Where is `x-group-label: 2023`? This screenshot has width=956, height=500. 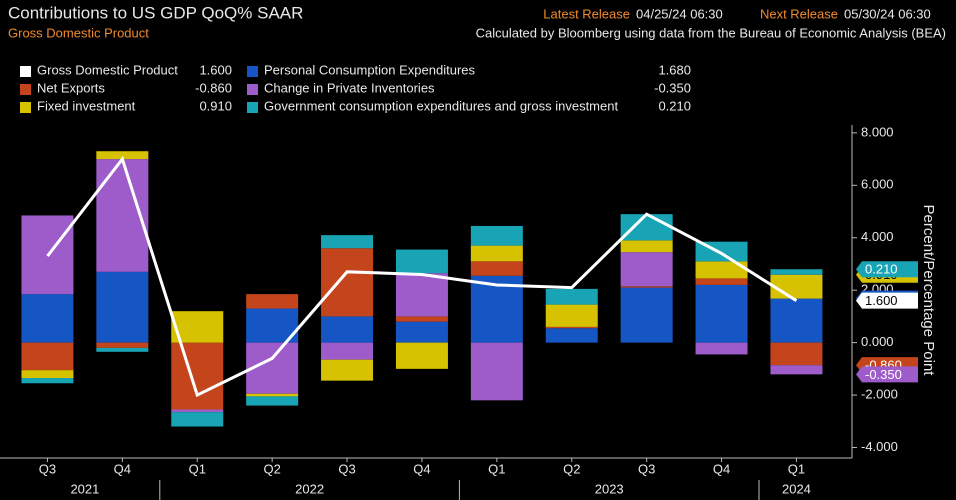
x-group-label: 2023 is located at coordinates (609, 488).